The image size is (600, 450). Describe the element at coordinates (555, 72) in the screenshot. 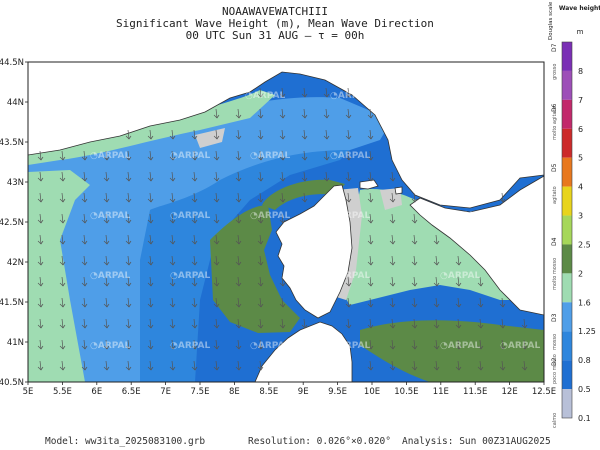

I see `douglas-word: grosso` at that location.